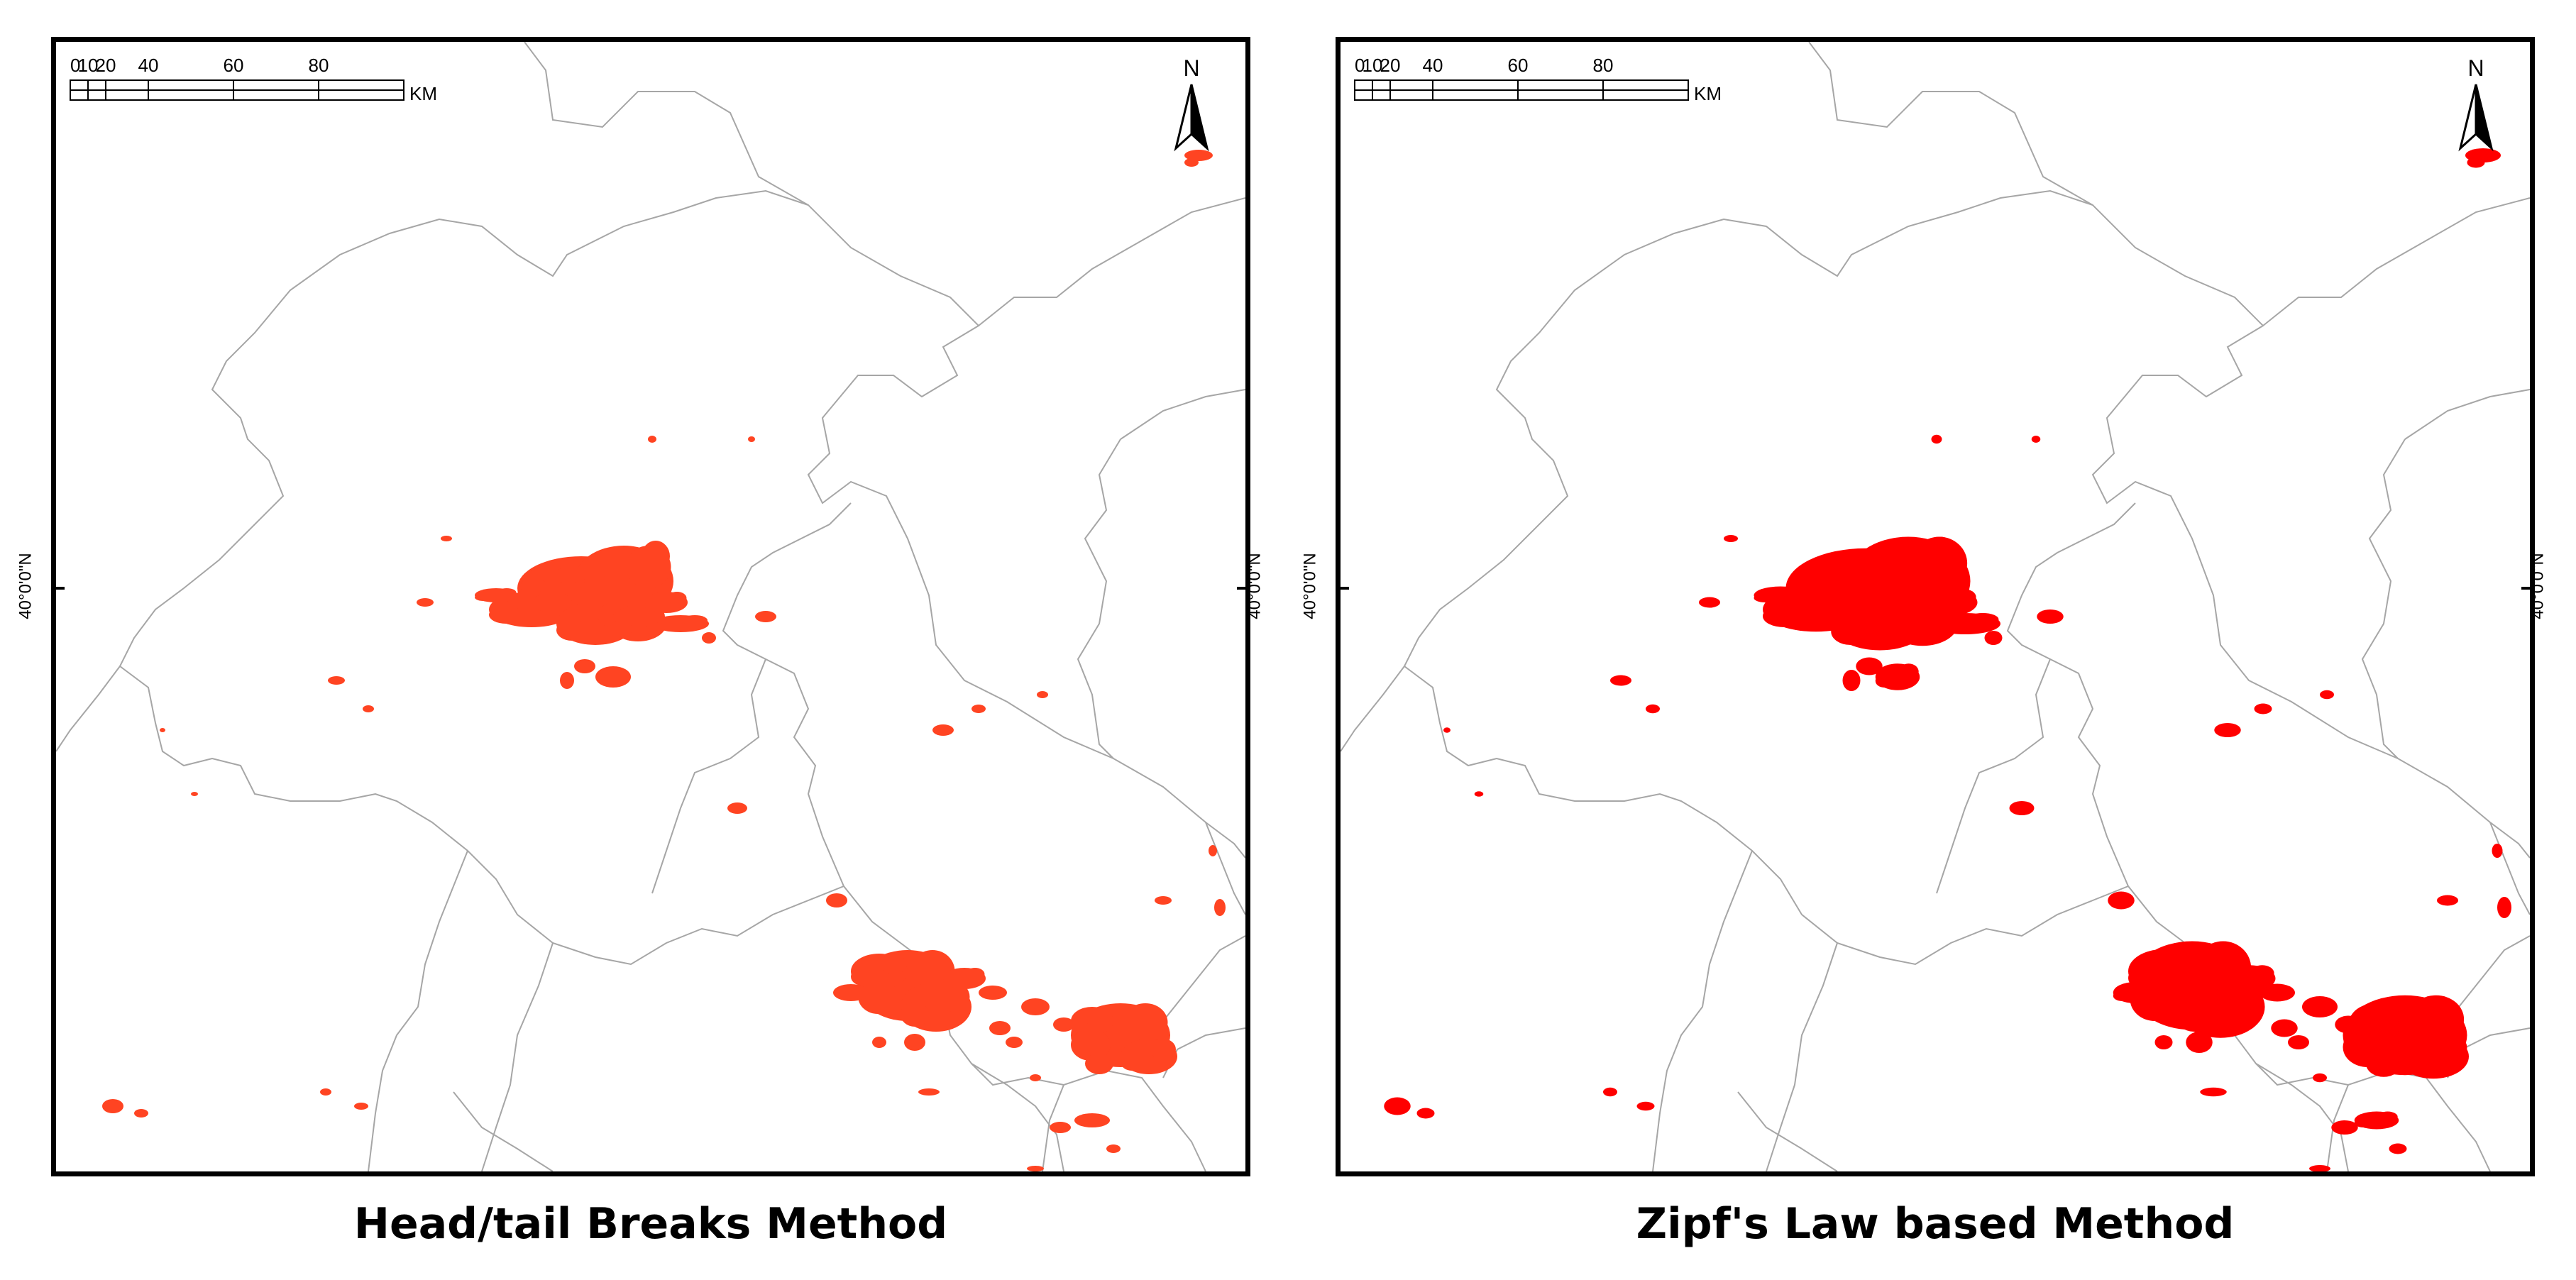 The image size is (2576, 1280). I want to click on scale-tick-label: 60, so click(1518, 66).